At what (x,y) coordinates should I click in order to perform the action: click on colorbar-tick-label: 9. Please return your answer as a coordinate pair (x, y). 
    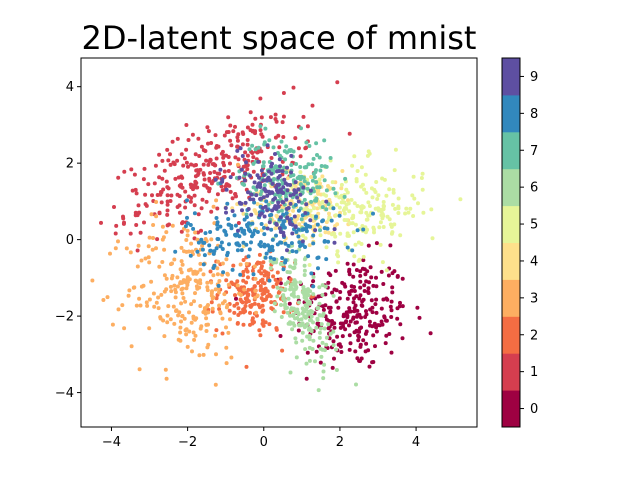
    Looking at the image, I should click on (534, 77).